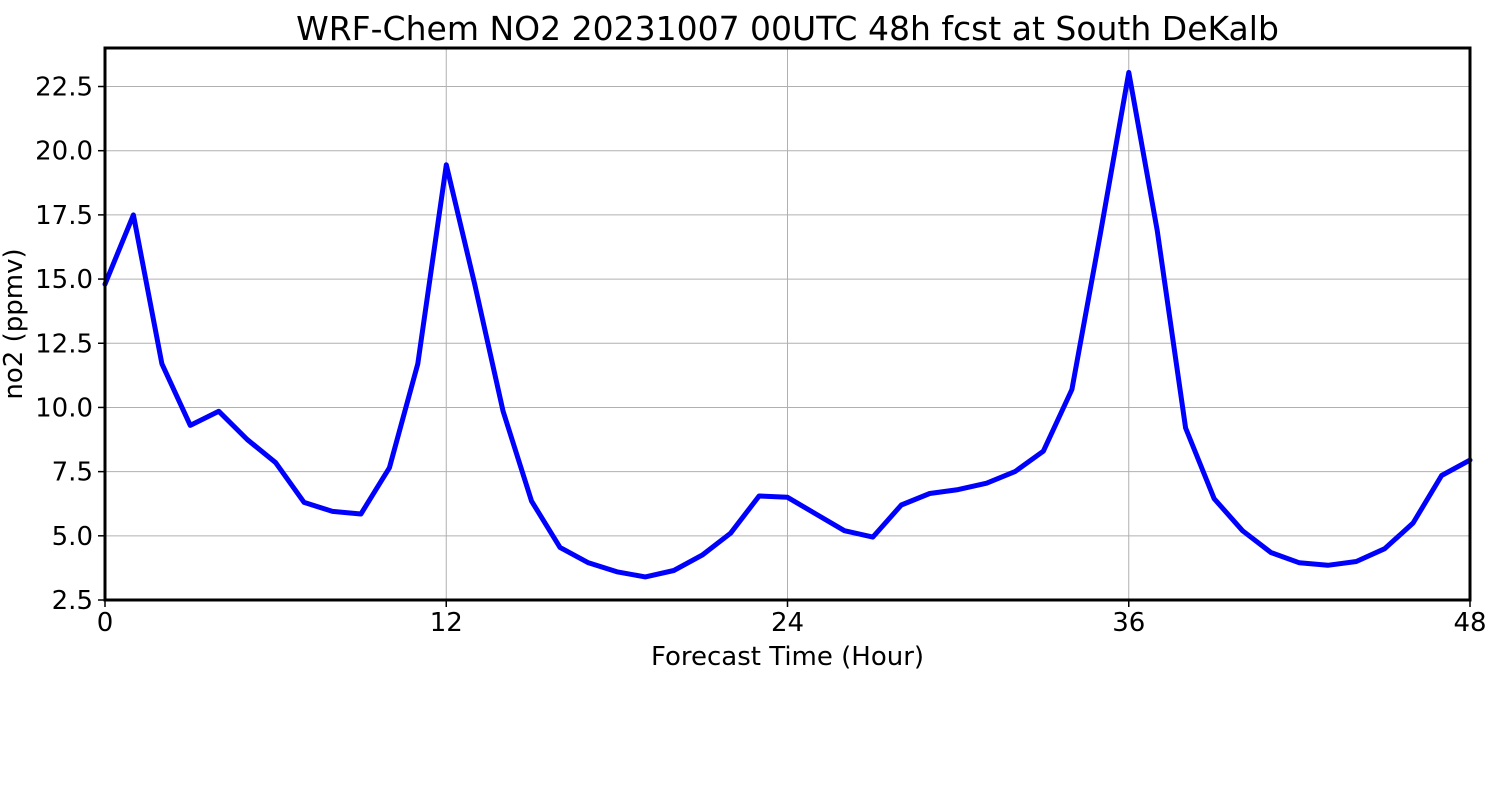 This screenshot has height=800, width=1500. What do you see at coordinates (1469, 623) in the screenshot?
I see `x-tick-label: 48` at bounding box center [1469, 623].